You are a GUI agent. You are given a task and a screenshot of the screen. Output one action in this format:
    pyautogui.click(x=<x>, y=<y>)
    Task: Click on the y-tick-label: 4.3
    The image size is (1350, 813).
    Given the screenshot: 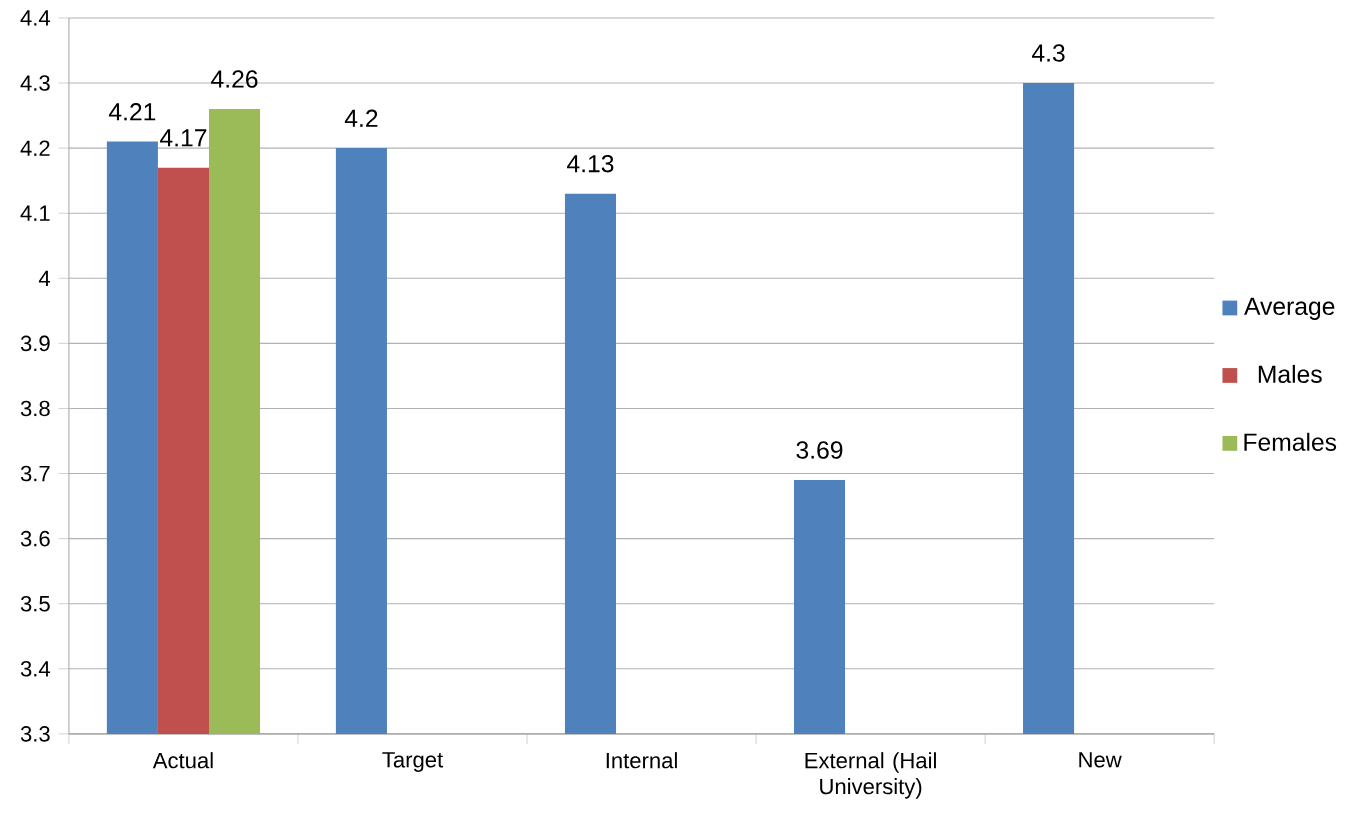 What is the action you would take?
    pyautogui.click(x=35, y=83)
    